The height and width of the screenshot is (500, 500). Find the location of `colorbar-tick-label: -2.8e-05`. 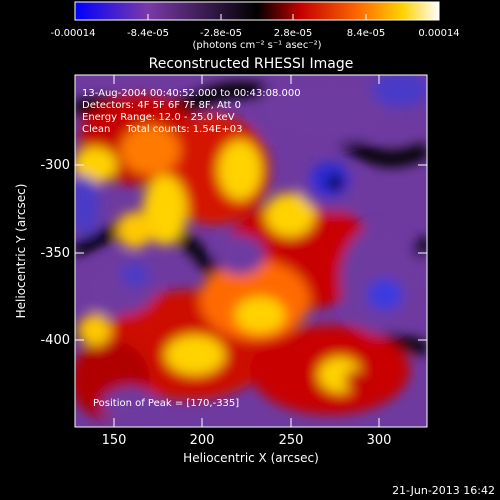

colorbar-tick-label: -2.8e-05 is located at coordinates (221, 33).